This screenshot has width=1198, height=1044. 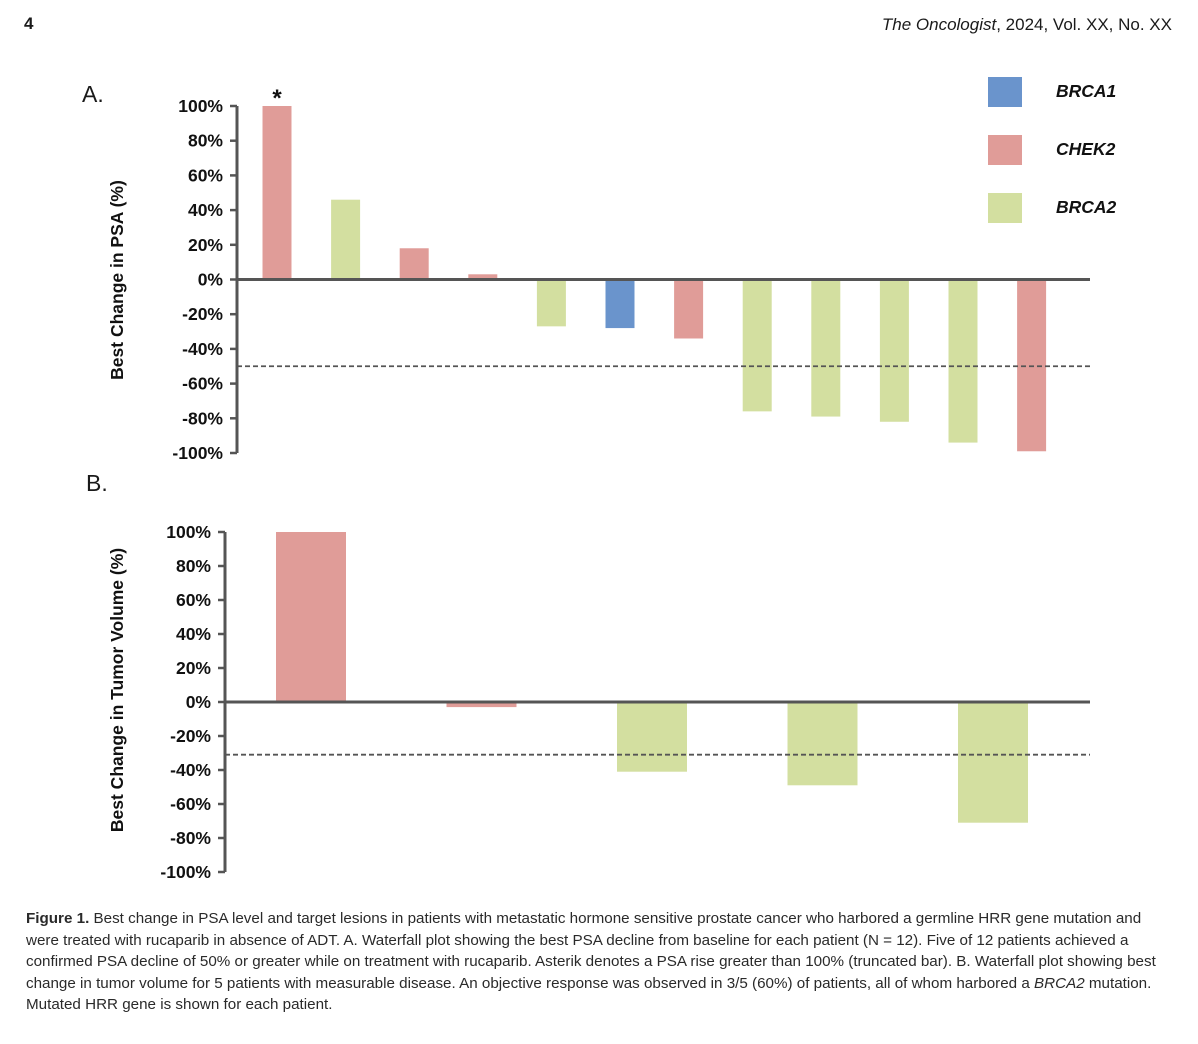 What do you see at coordinates (1059, 983) in the screenshot?
I see `caption-gene-italic: BRCA2` at bounding box center [1059, 983].